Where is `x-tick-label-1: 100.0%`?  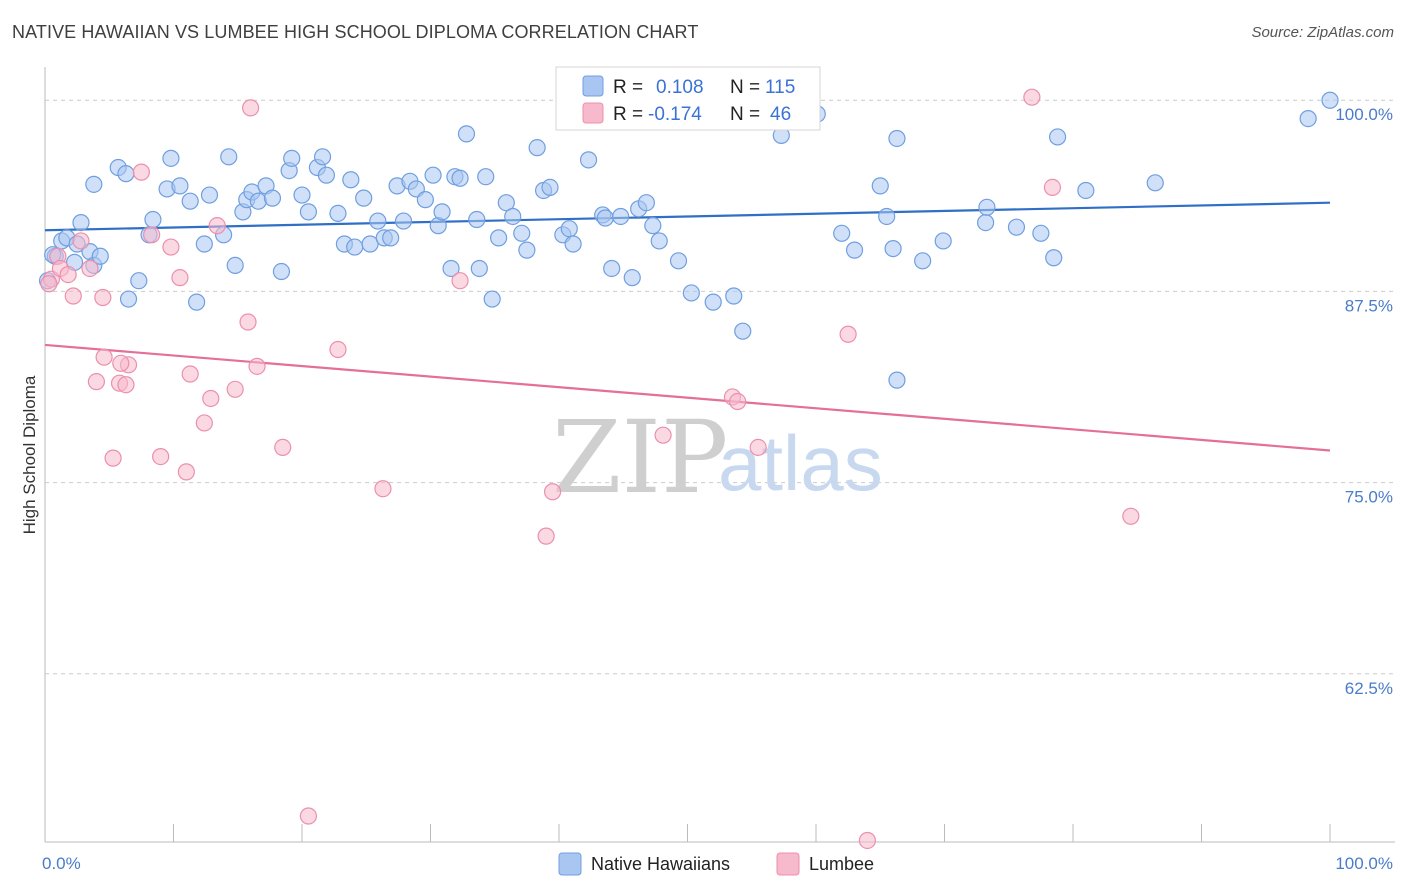
x-tick-label-1: 100.0% is located at coordinates (1364, 863).